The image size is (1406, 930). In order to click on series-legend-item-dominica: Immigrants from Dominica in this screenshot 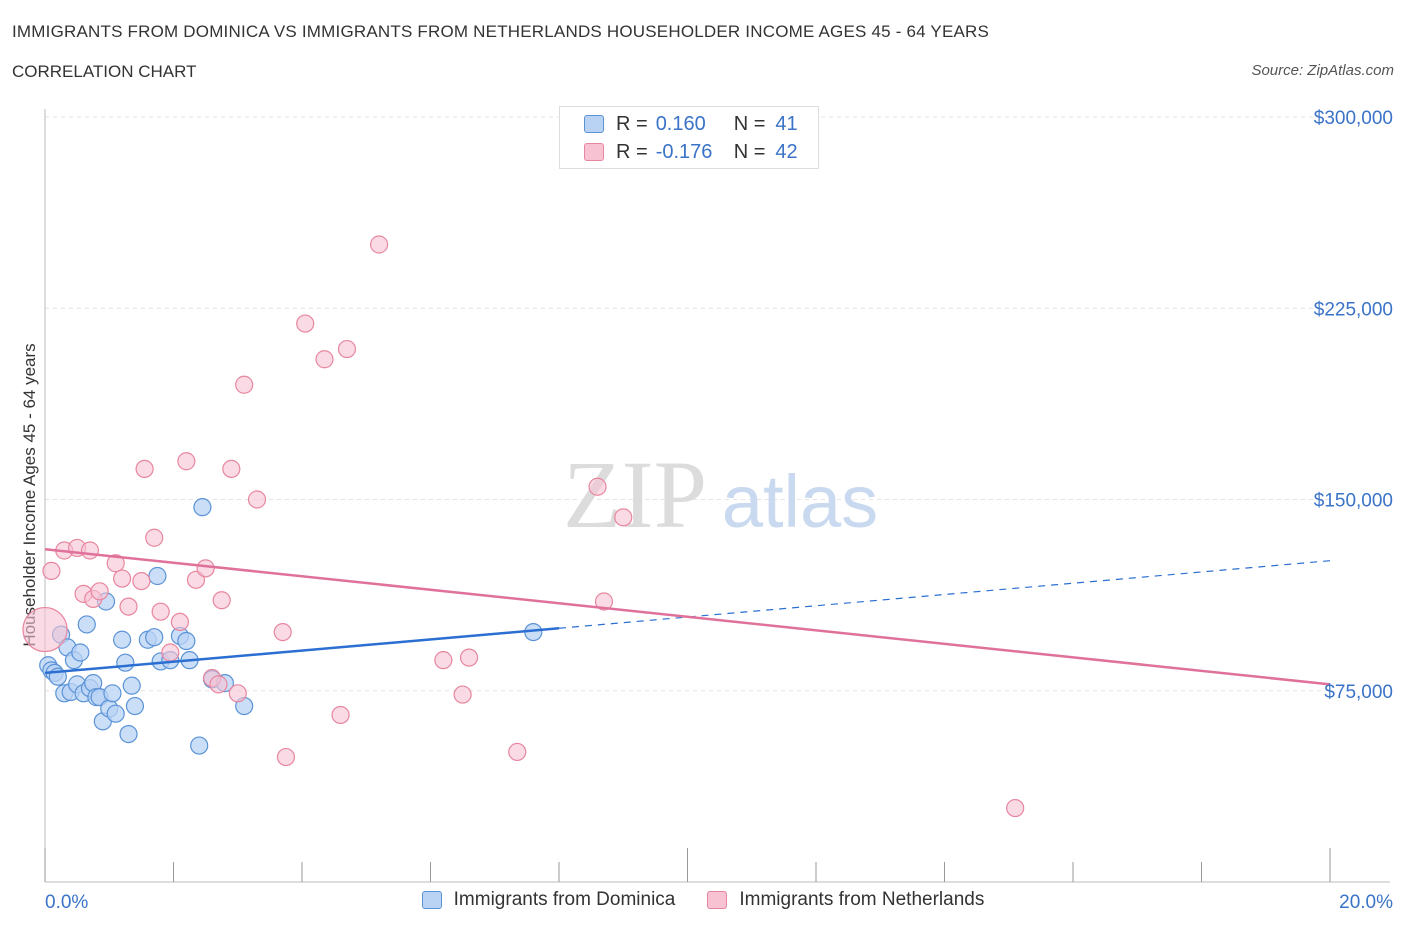, I will do `click(548, 900)`.